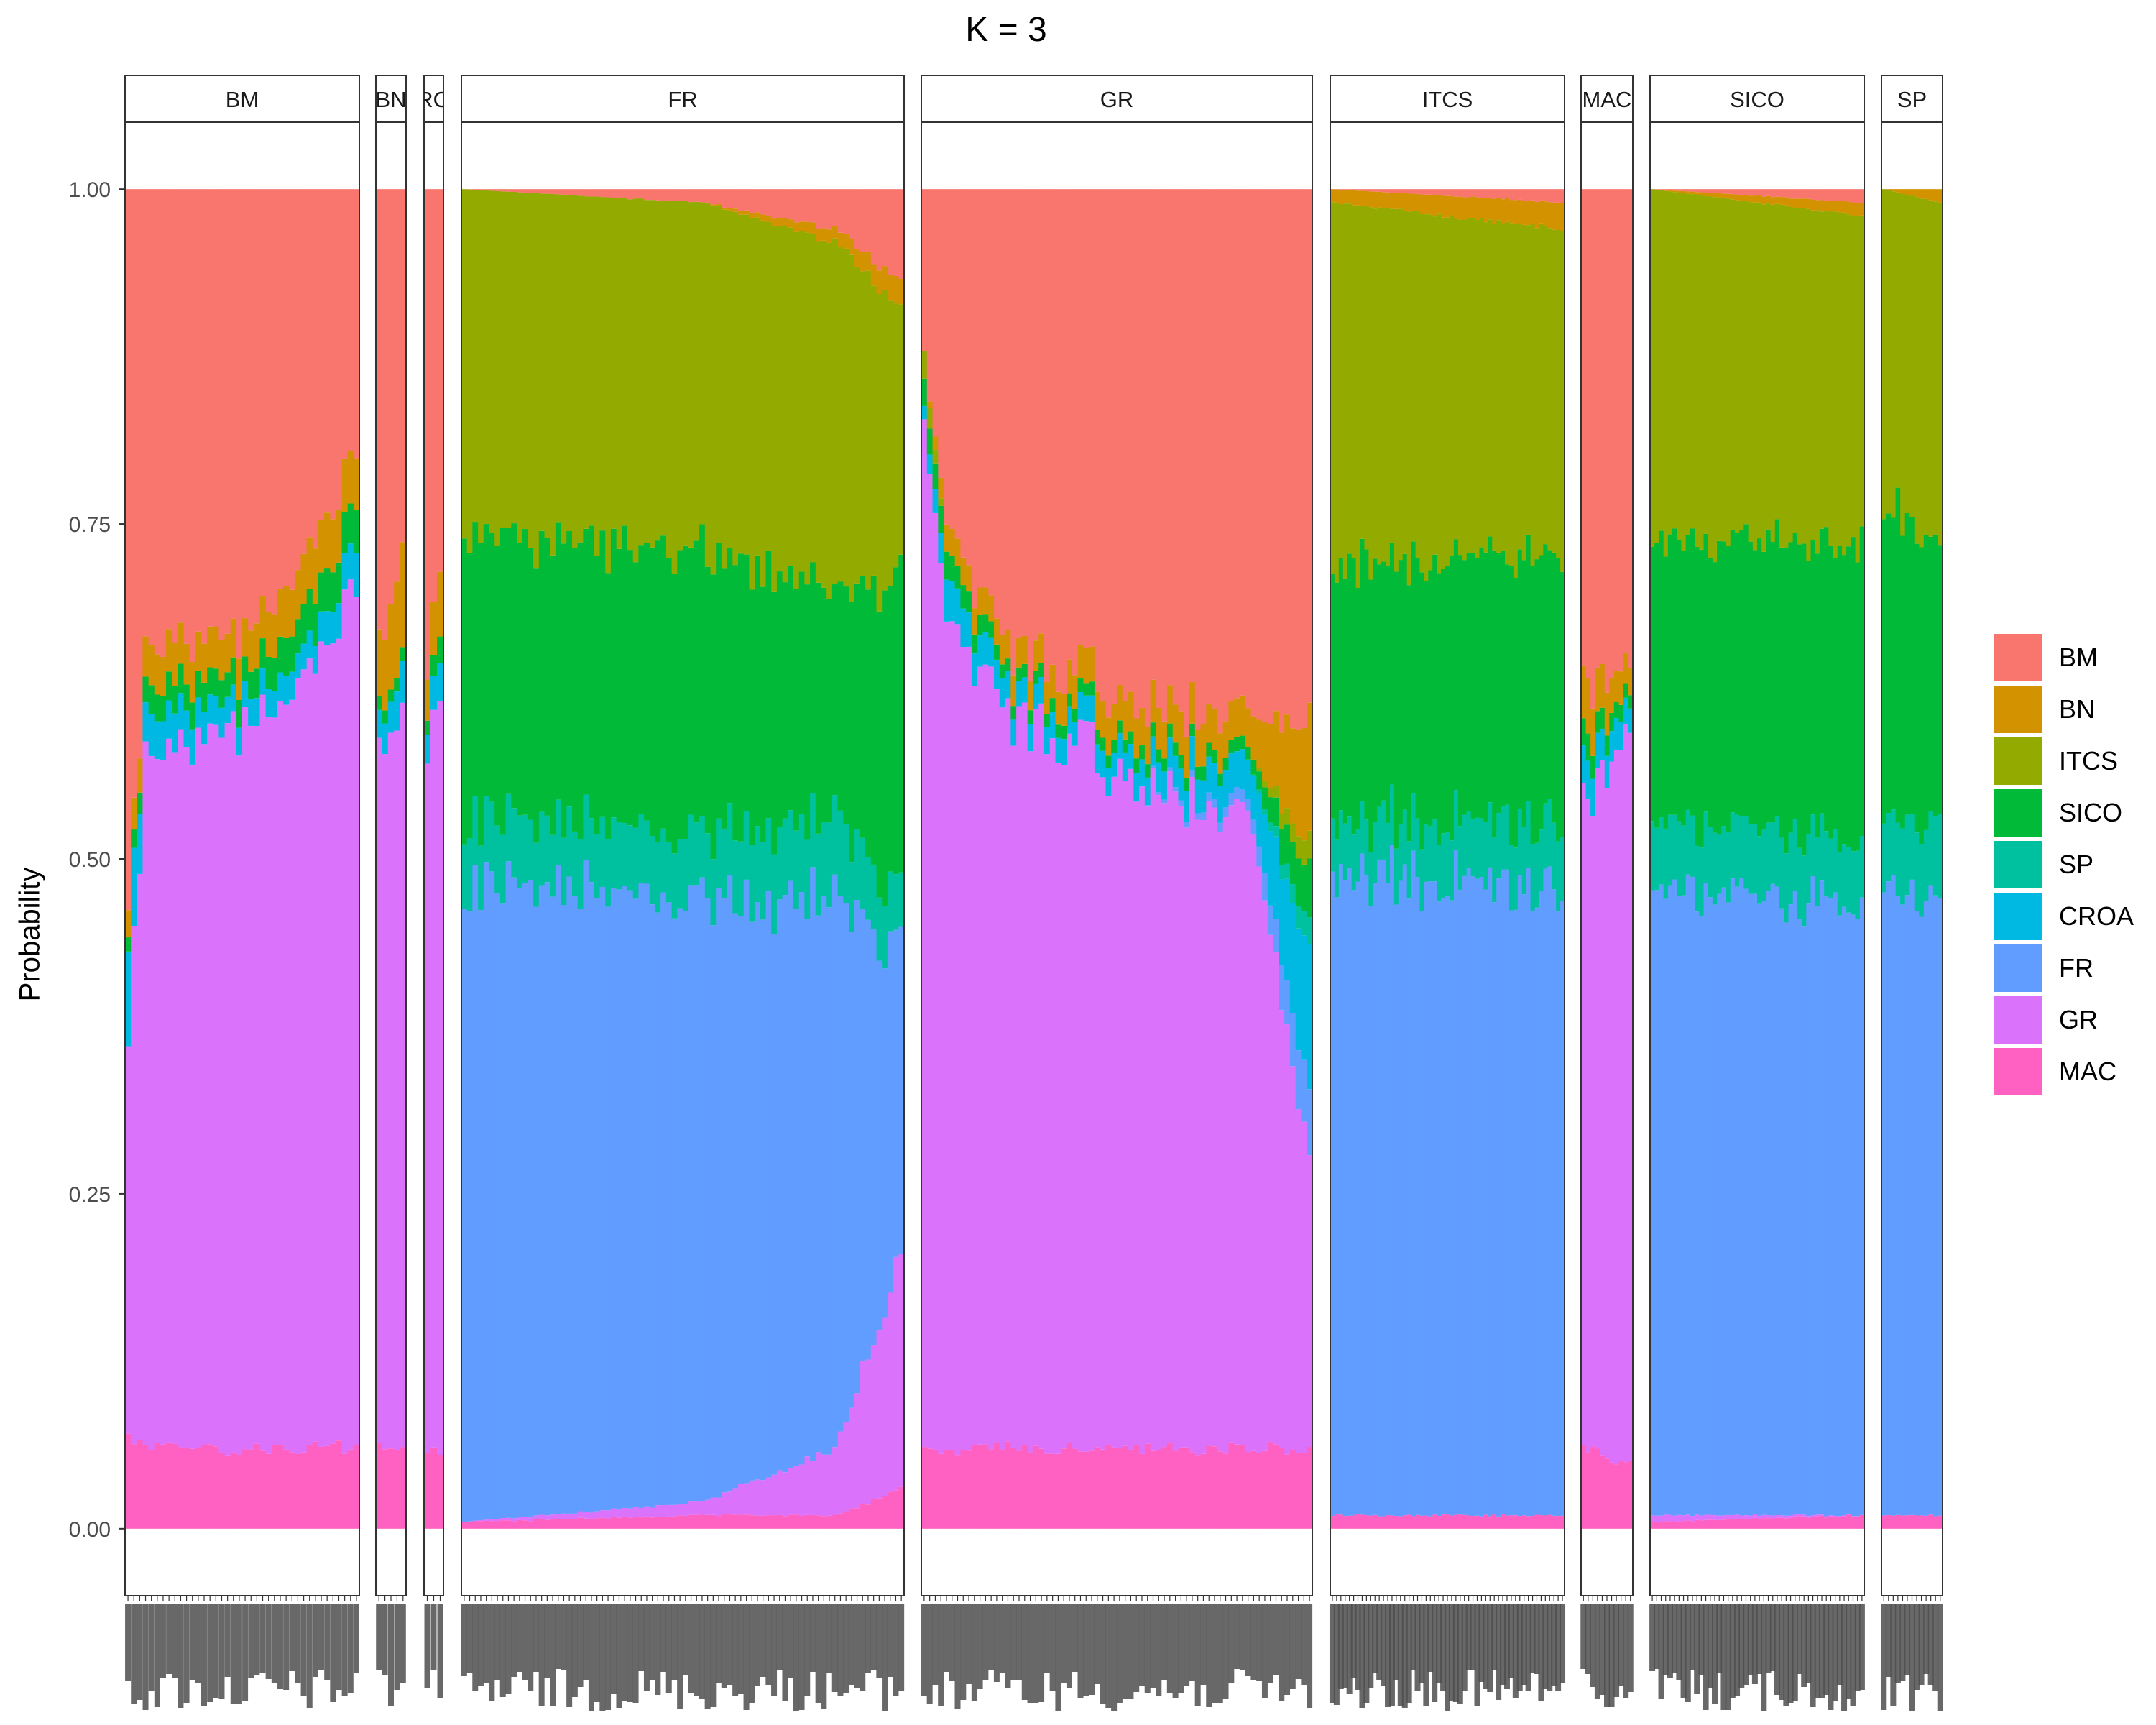 The image size is (2156, 1725). Describe the element at coordinates (2073, 658) in the screenshot. I see `legend-item: BM` at that location.